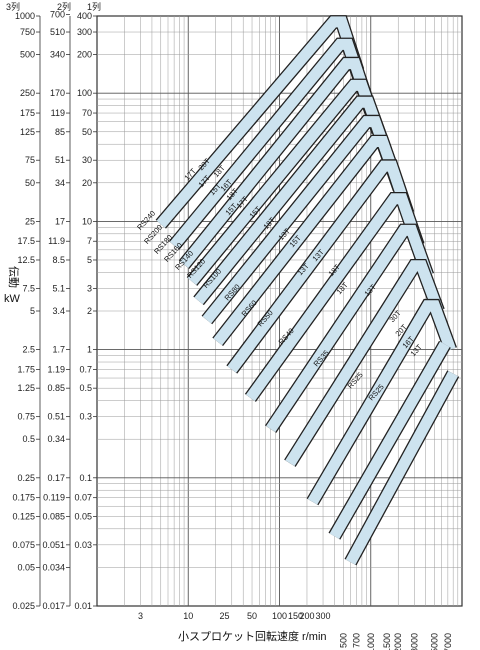 Image resolution: width=480 pixels, height=650 pixels. What do you see at coordinates (60, 183) in the screenshot?
I see `y-tick-label-2row: 34` at bounding box center [60, 183].